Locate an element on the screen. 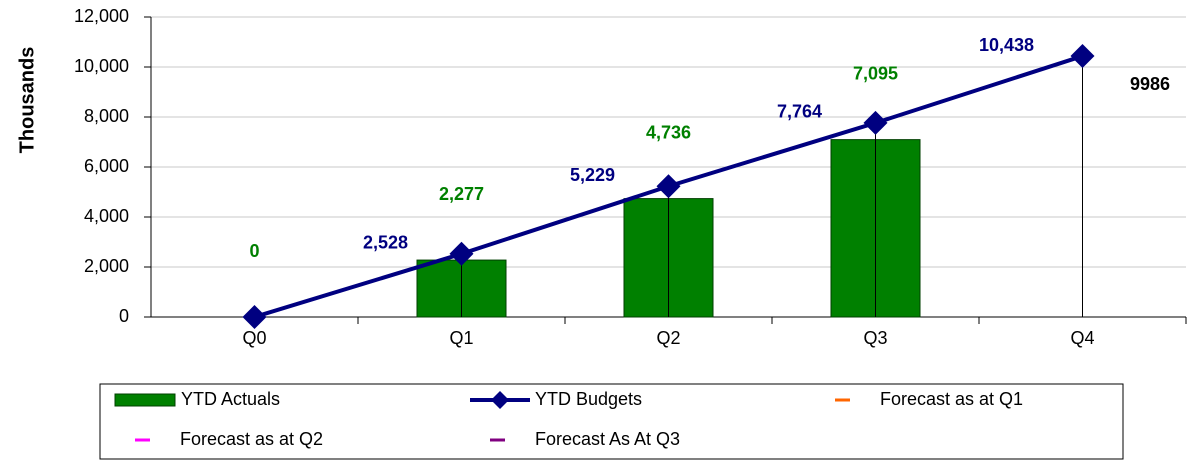 The image size is (1187, 460). y-tick-label: 12,000 is located at coordinates (101, 16).